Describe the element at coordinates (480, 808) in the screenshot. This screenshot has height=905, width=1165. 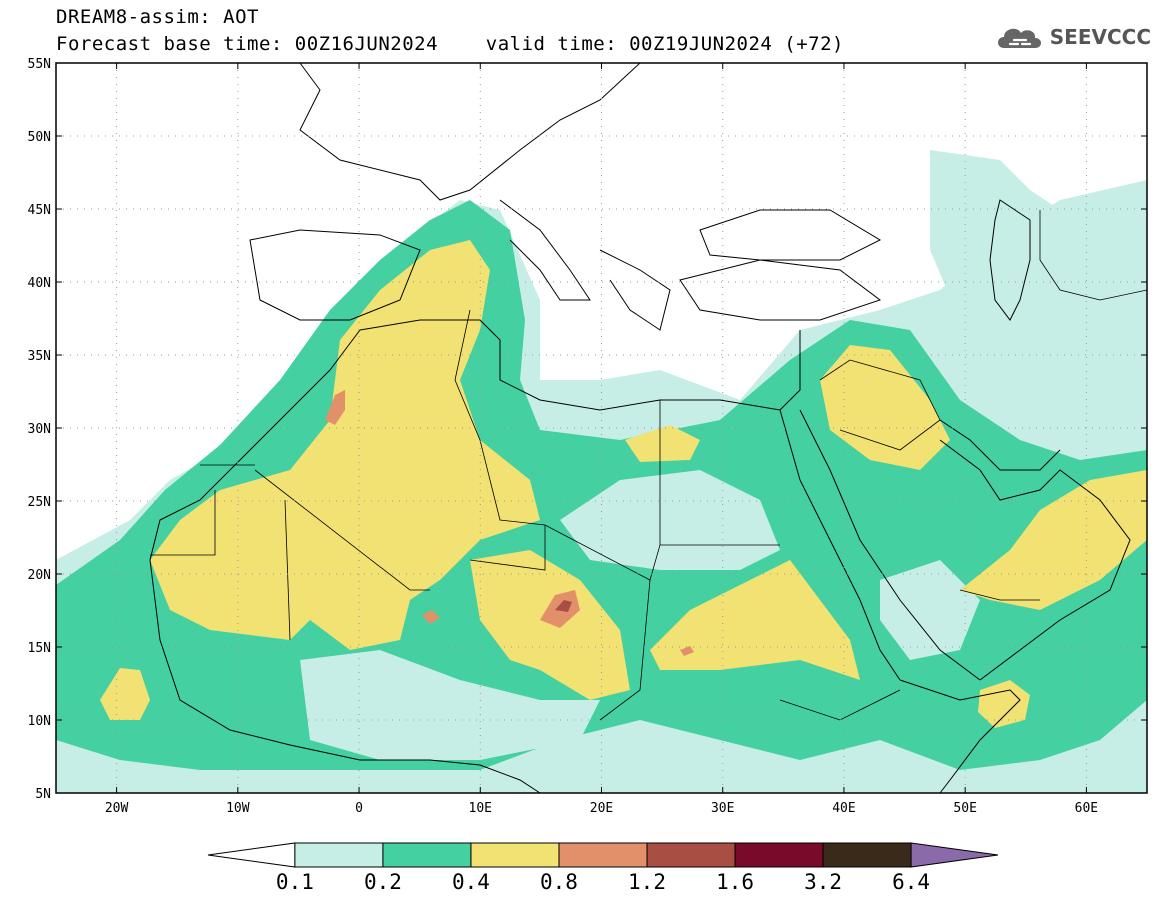
I see `lon-tick-label: 10E` at that location.